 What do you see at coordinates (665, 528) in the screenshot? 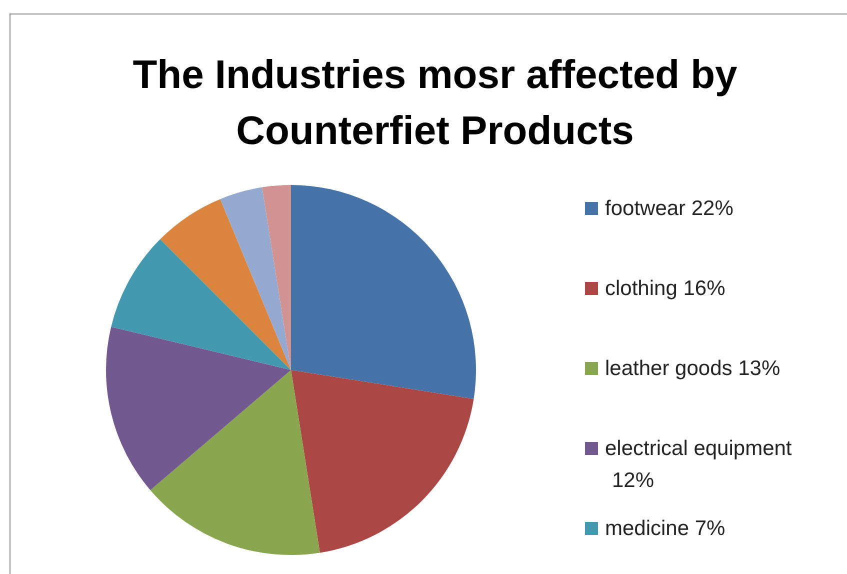
I see `legend-label: medicine 7%` at bounding box center [665, 528].